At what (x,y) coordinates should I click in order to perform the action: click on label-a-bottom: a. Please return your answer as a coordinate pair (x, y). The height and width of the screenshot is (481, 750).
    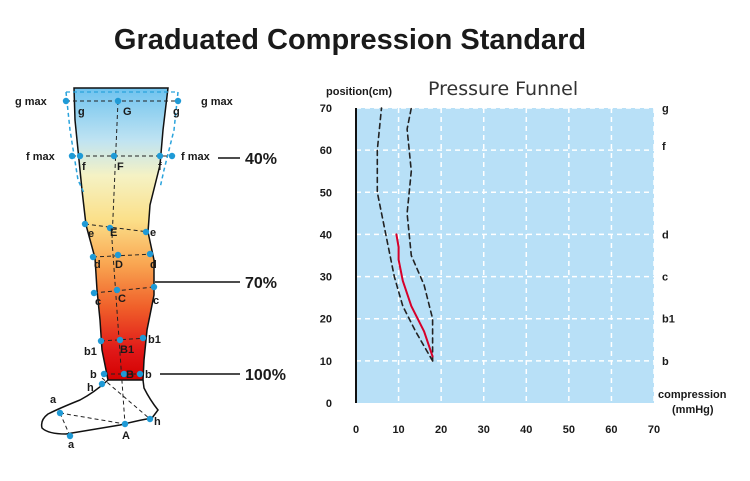
    Looking at the image, I should click on (71, 445).